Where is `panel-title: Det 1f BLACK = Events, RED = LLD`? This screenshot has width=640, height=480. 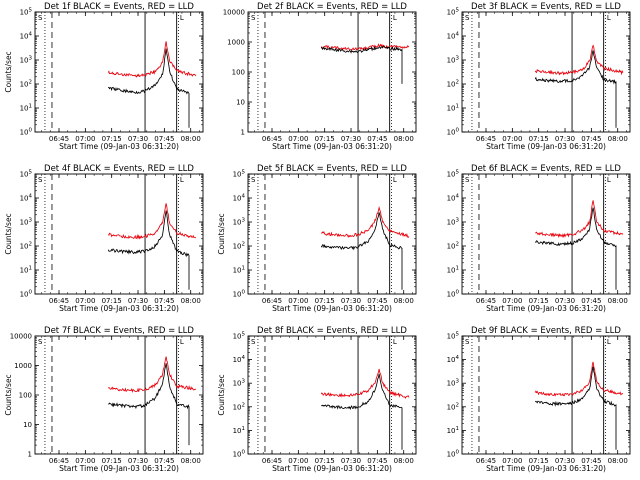
panel-title: Det 1f BLACK = Events, RED = LLD is located at coordinates (119, 7).